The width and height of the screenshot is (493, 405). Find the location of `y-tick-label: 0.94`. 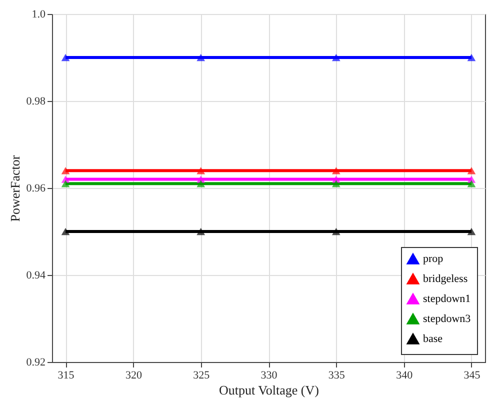

y-tick-label: 0.94 is located at coordinates (36, 276).